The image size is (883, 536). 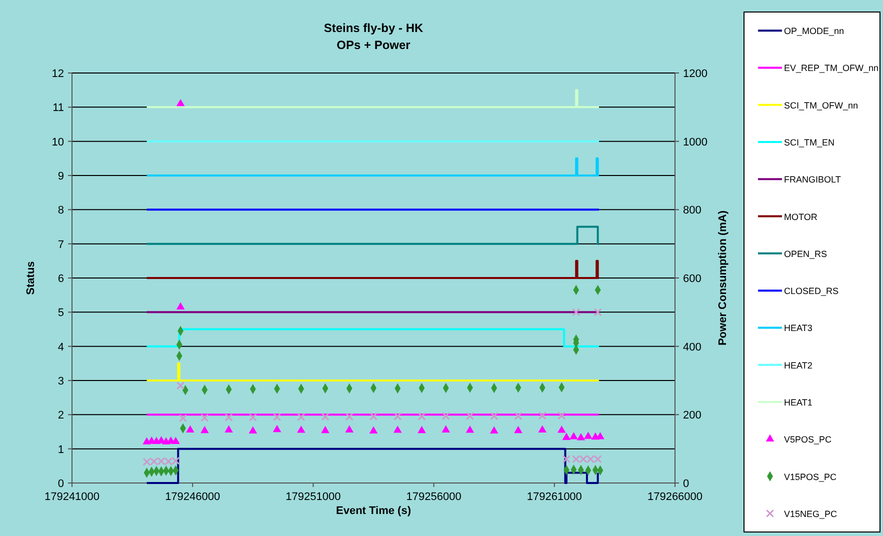 I want to click on y-tick-label: 0, so click(x=61, y=484).